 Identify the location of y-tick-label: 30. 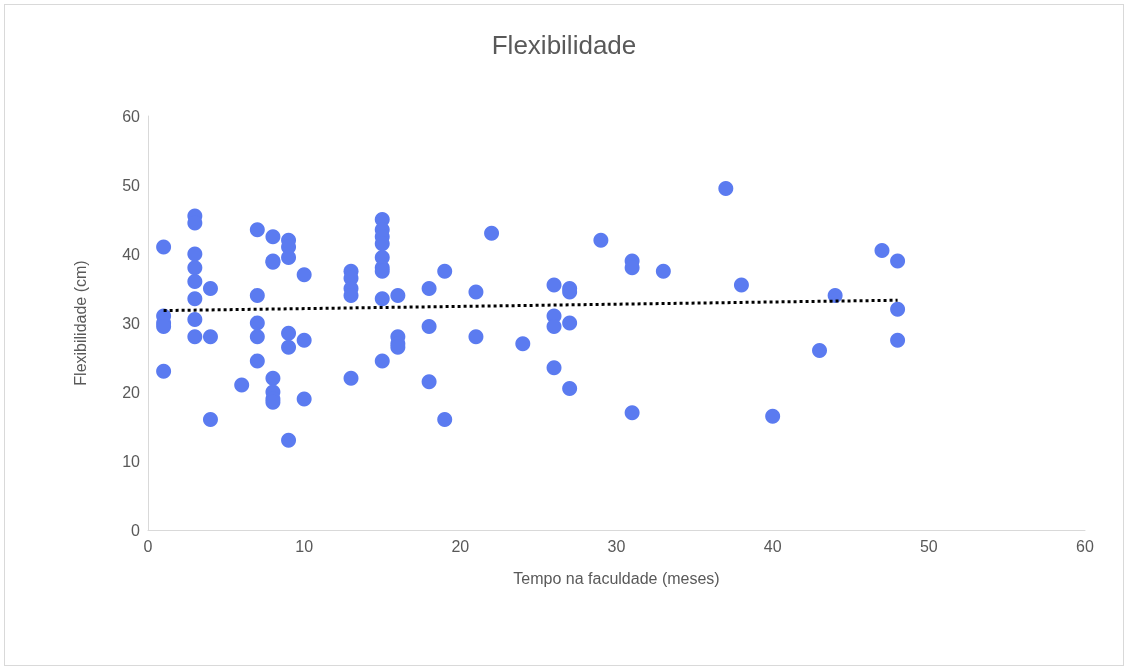
(131, 323).